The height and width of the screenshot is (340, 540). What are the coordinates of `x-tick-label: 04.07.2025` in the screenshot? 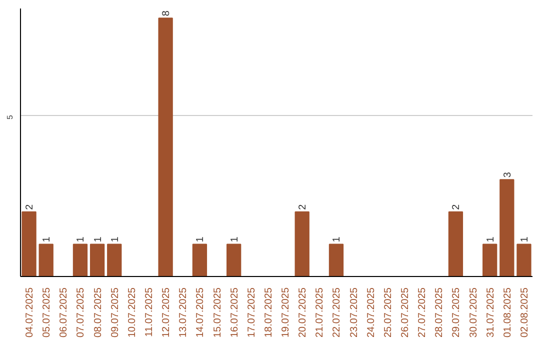 It's located at (30, 312).